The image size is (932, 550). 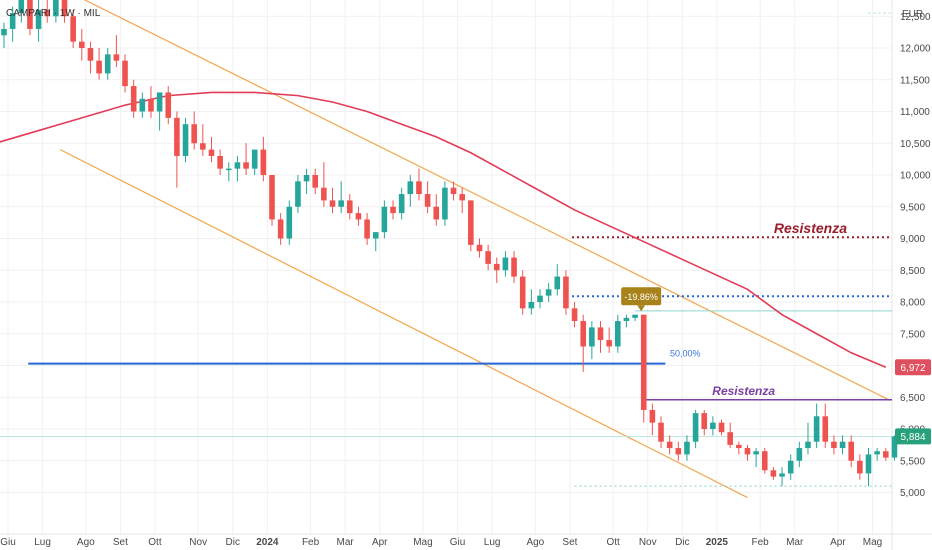 I want to click on x-tick-label: Giu, so click(x=8, y=542).